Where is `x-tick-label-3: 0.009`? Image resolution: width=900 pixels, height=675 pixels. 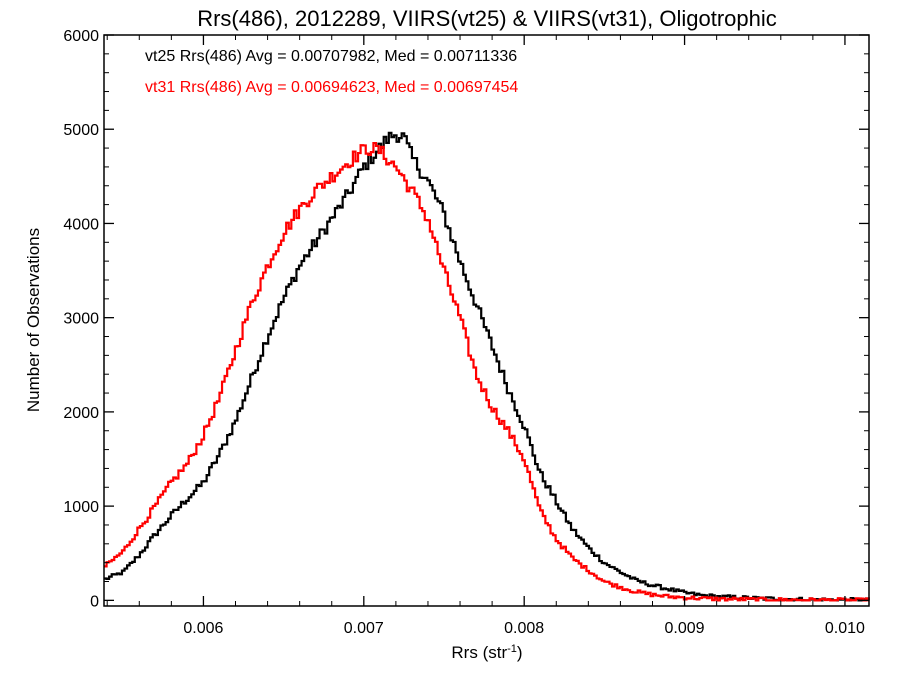
x-tick-label-3: 0.009 is located at coordinates (685, 628).